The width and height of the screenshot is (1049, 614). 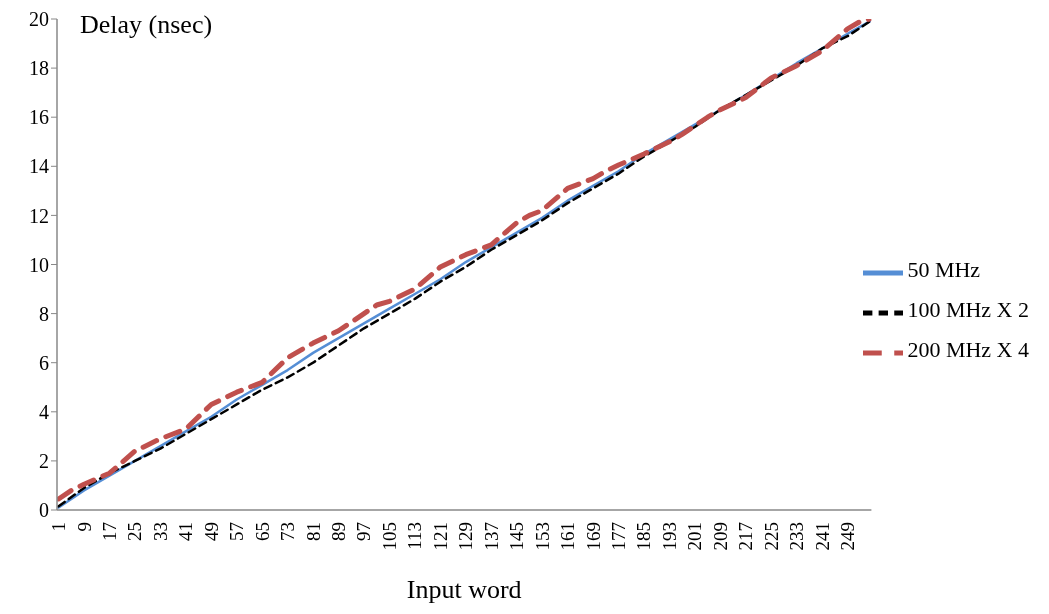 I want to click on x-tick-label: 129, so click(x=466, y=536).